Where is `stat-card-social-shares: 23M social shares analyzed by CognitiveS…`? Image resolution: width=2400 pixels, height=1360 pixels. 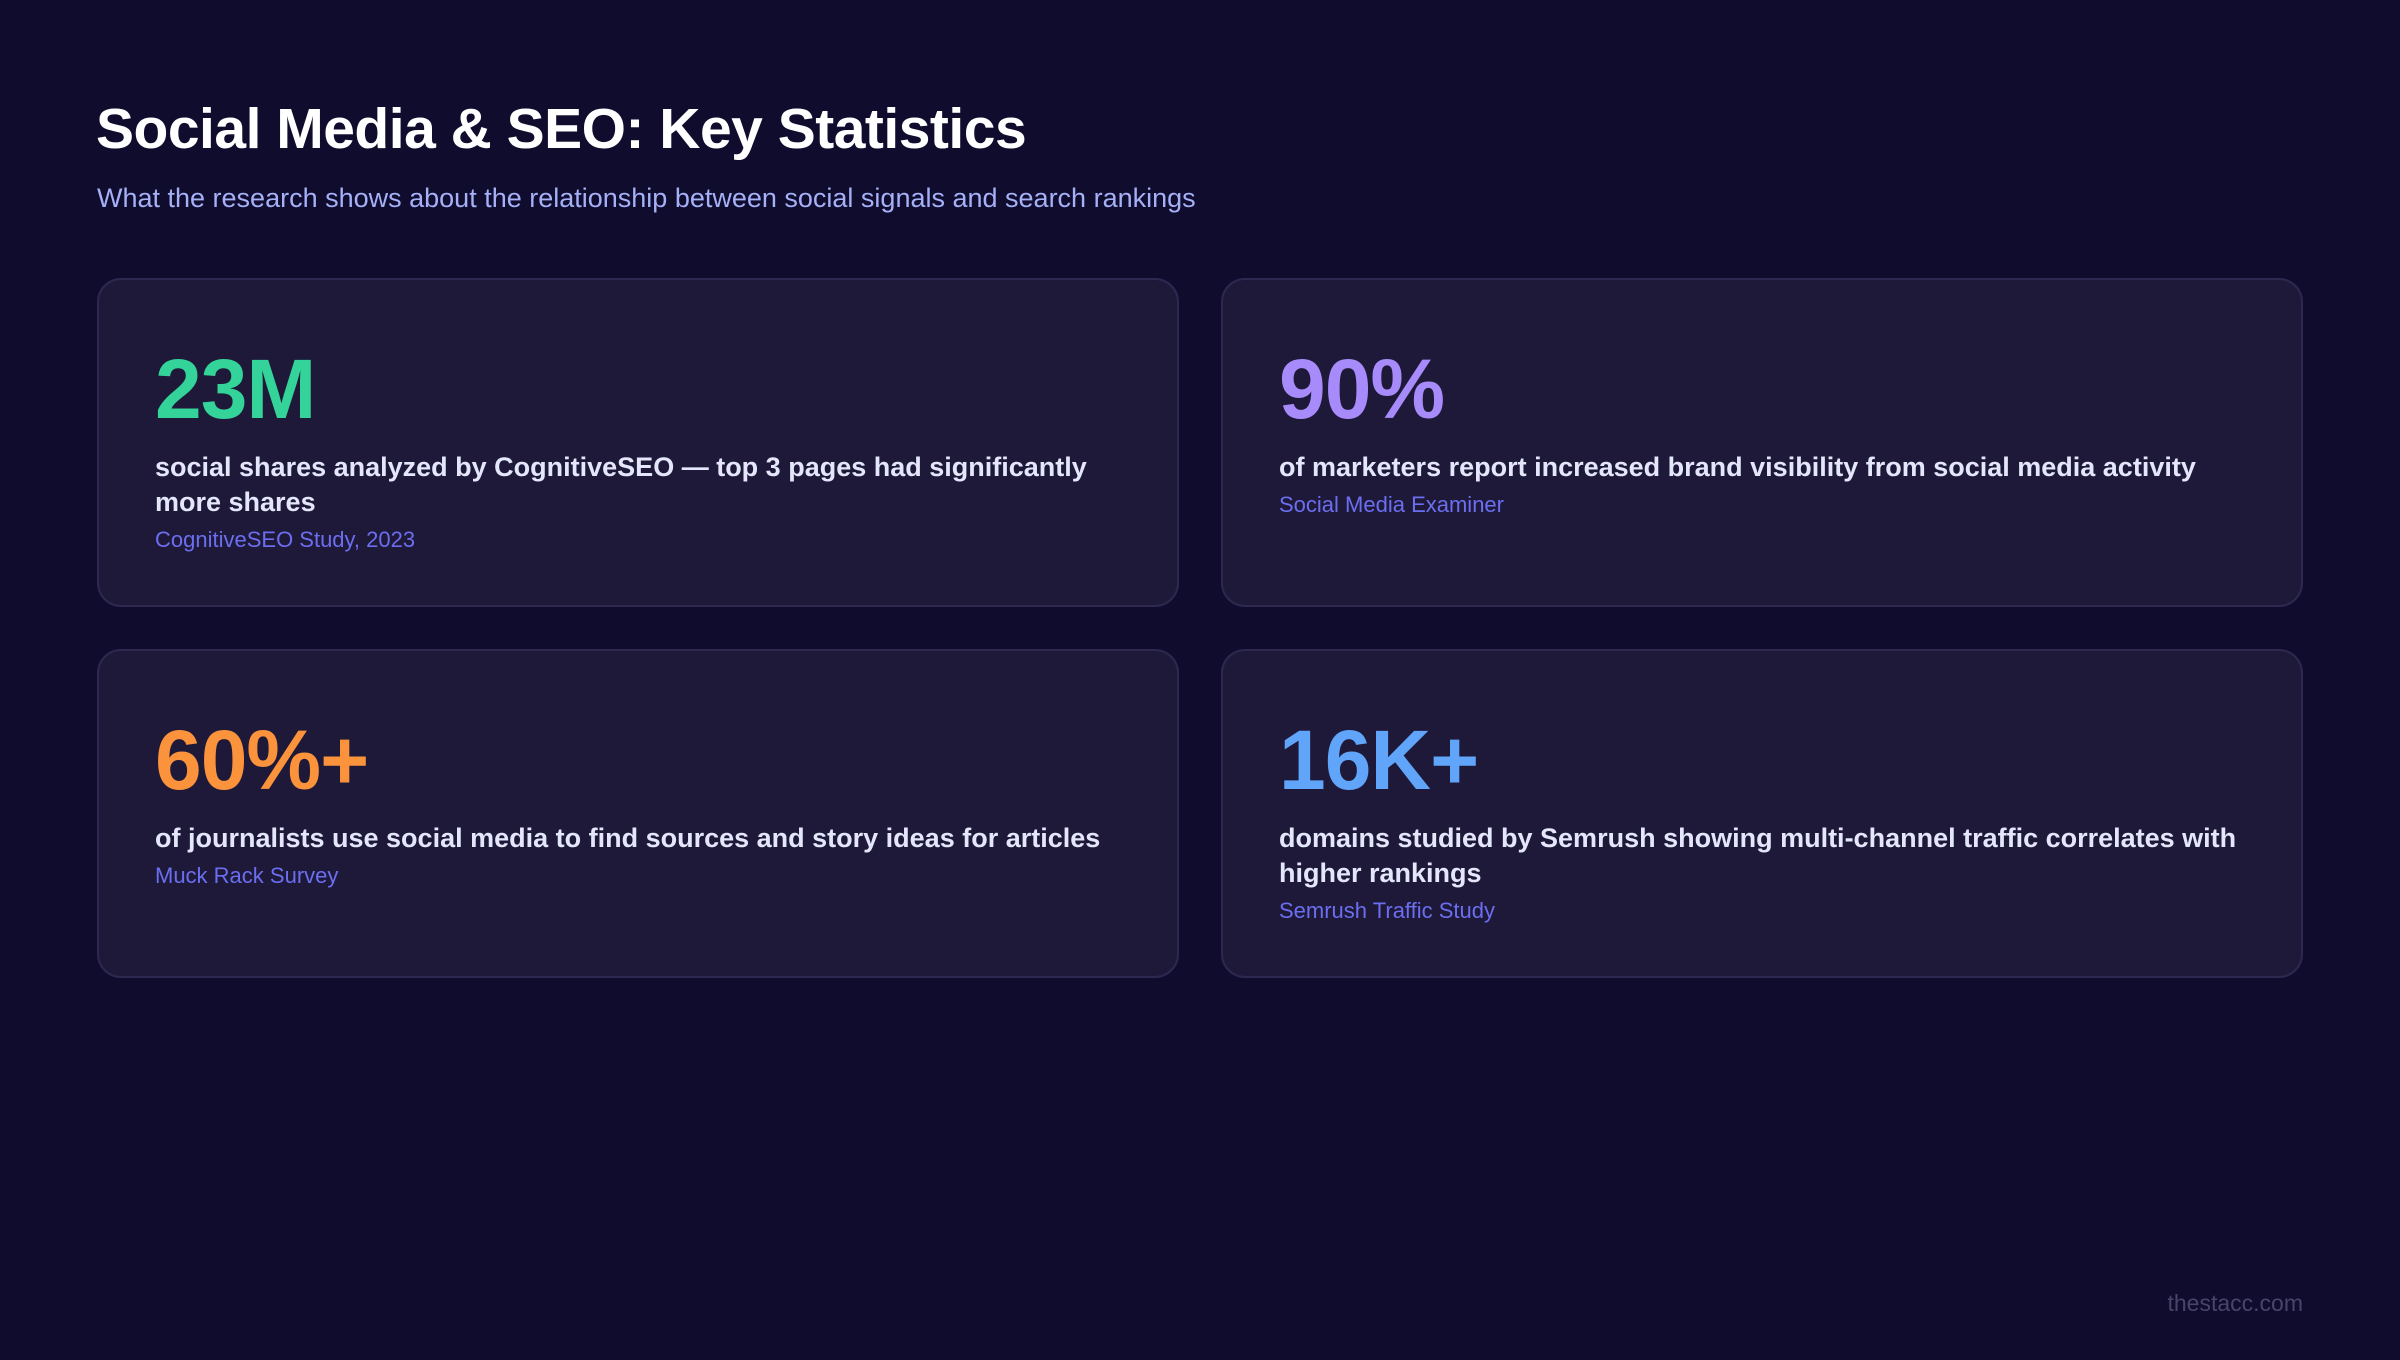
stat-card-social-shares: 23M social shares analyzed by CognitiveS… is located at coordinates (638, 442).